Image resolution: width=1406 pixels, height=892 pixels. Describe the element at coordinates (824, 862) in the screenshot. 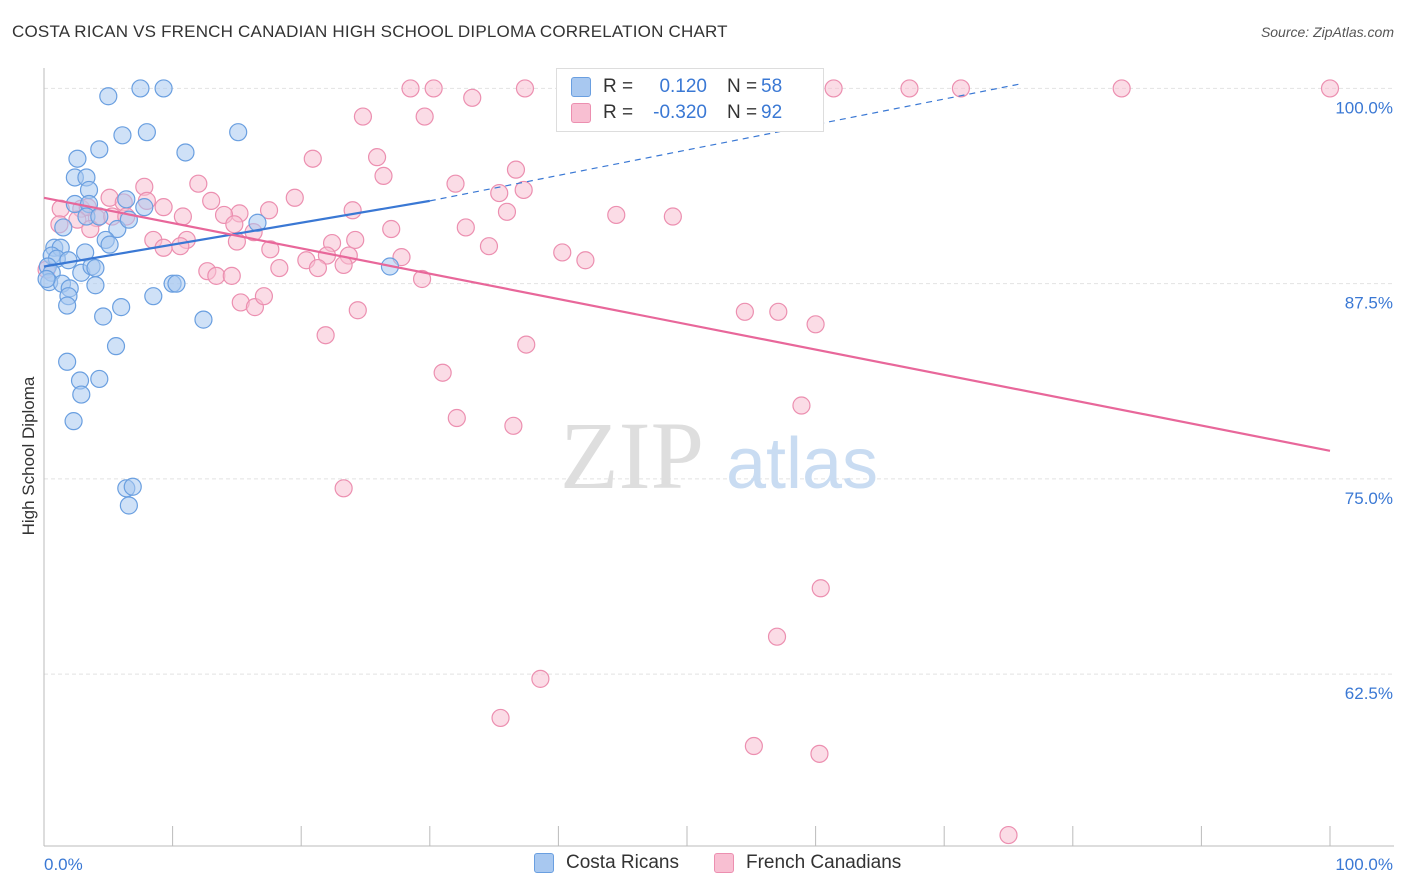

I see `legend-label: French Canadians` at that location.